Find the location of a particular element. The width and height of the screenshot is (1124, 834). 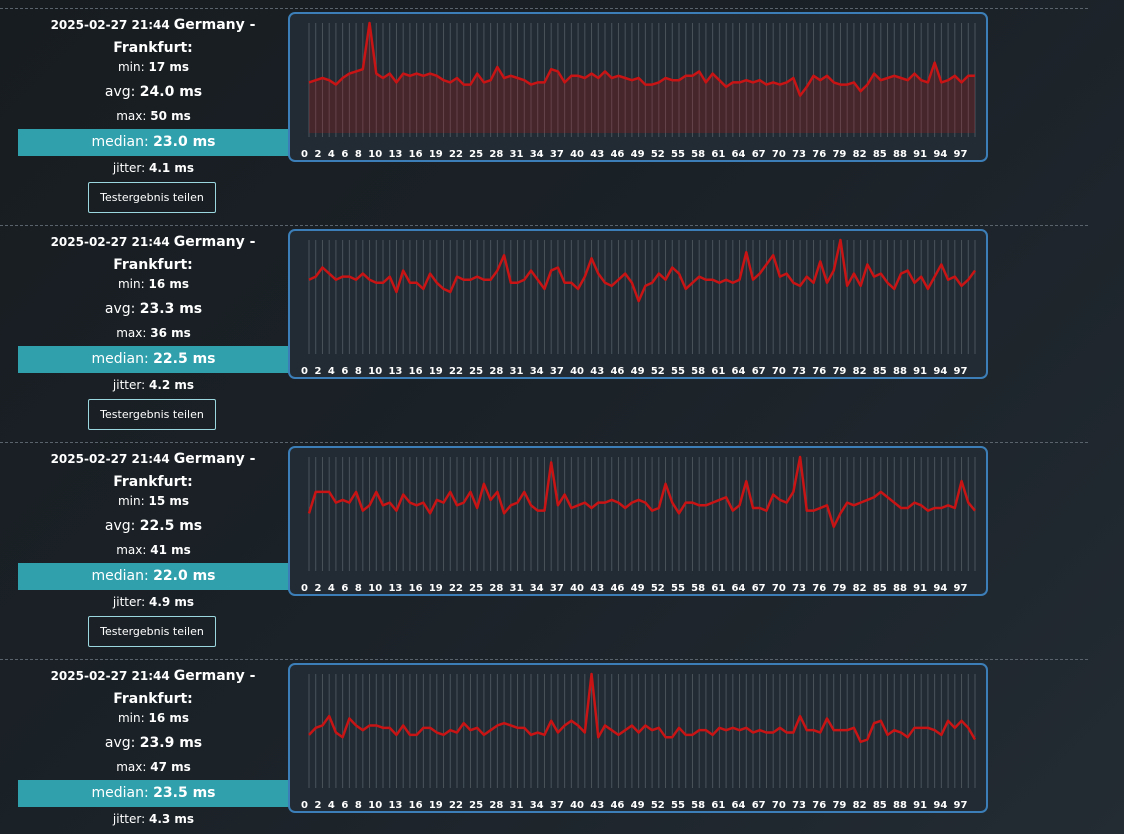

avg-stat: avg: 22.5 ms is located at coordinates (153, 526).